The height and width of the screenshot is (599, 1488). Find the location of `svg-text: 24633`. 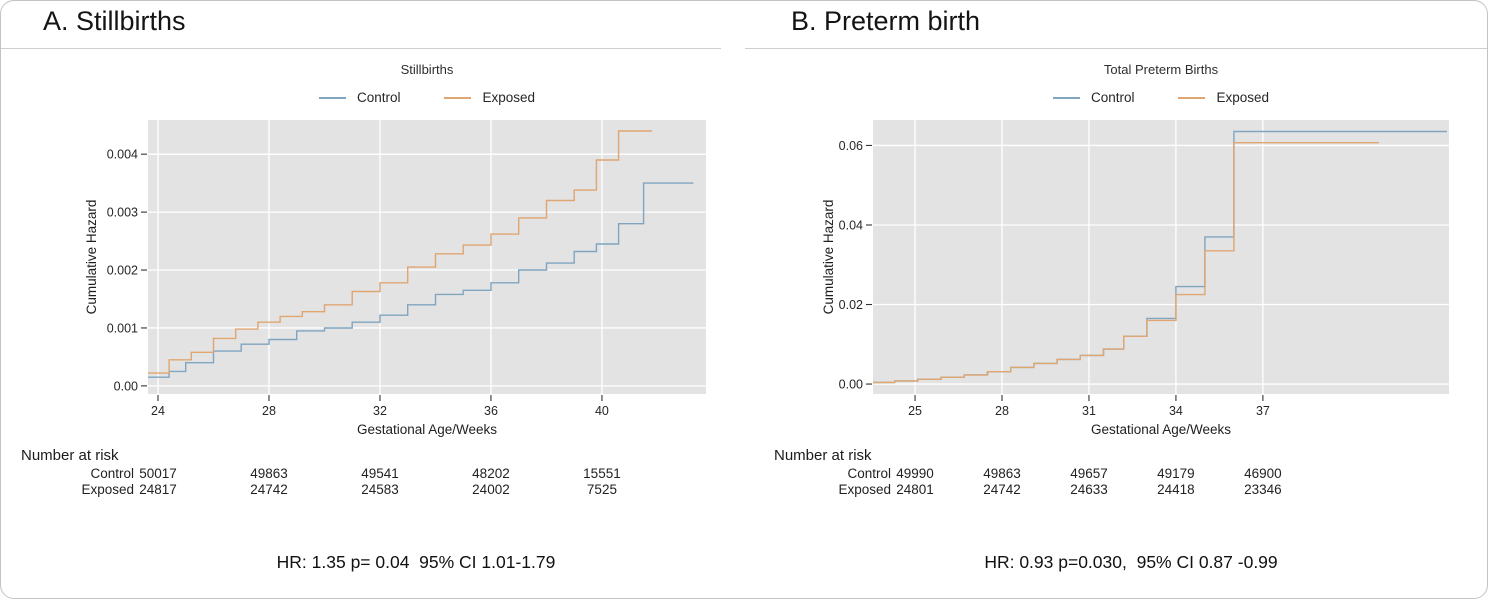

svg-text: 24633 is located at coordinates (1089, 489).